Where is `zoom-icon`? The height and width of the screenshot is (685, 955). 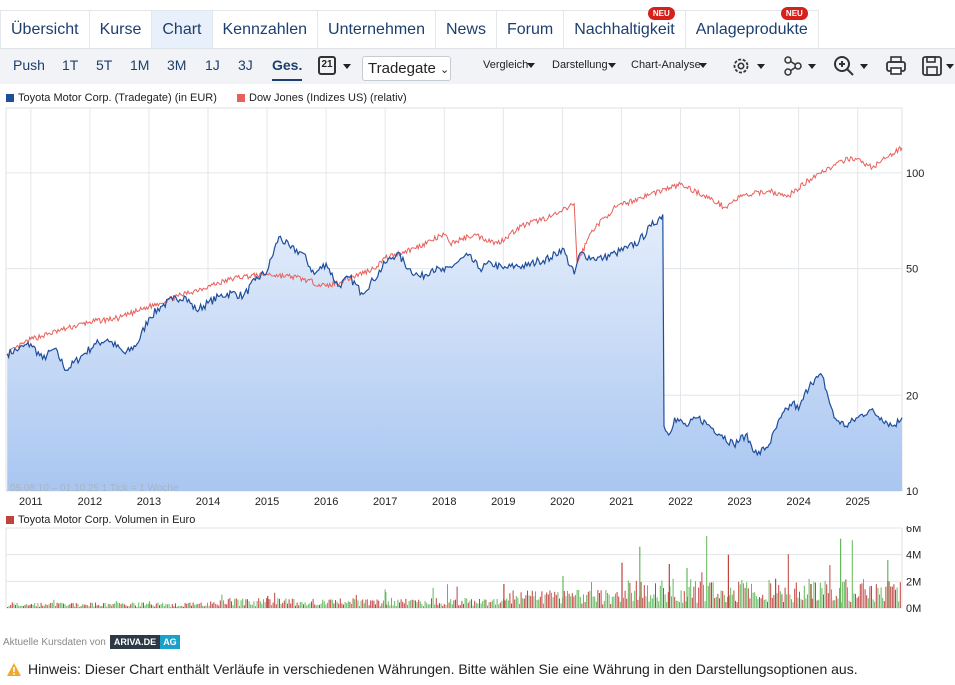 zoom-icon is located at coordinates (844, 66).